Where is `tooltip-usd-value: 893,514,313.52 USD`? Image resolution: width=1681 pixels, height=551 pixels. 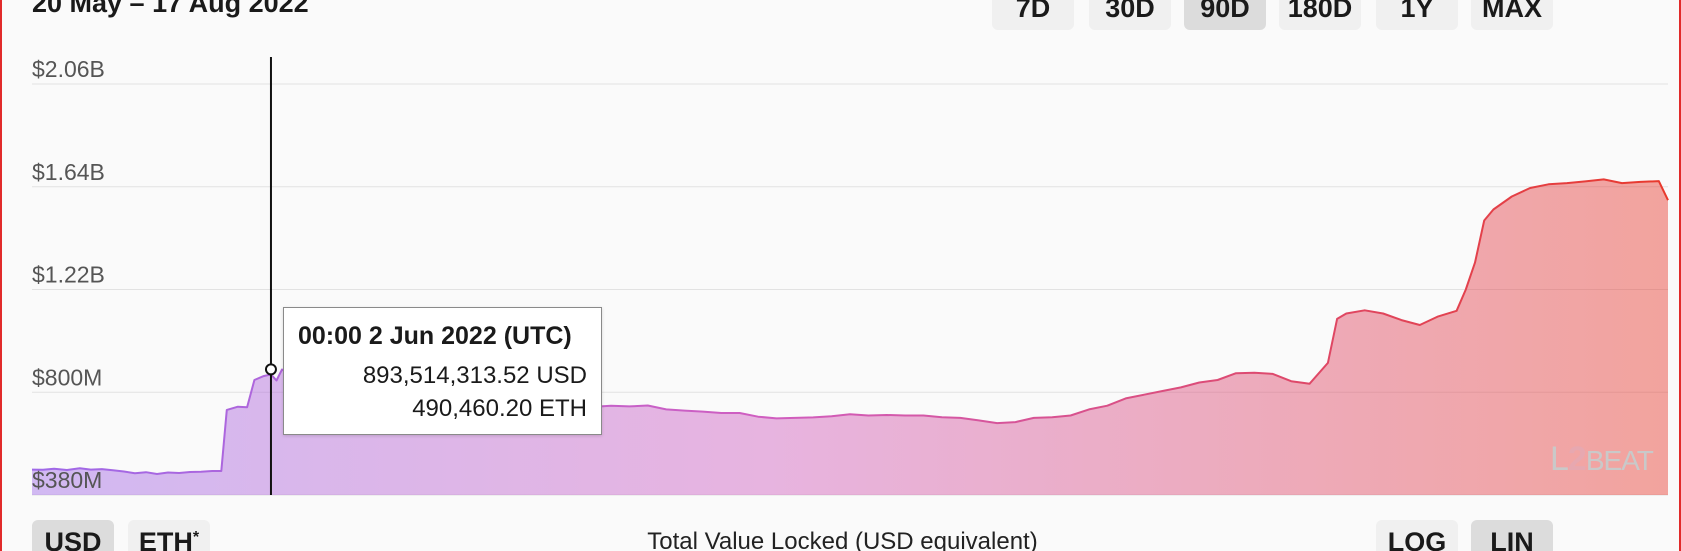
tooltip-usd-value: 893,514,313.52 USD is located at coordinates (474, 375).